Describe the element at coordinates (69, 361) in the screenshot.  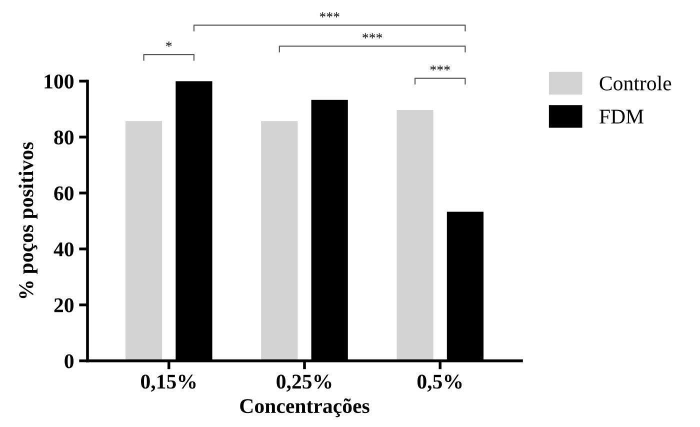
I see `y-tick-label: 0` at that location.